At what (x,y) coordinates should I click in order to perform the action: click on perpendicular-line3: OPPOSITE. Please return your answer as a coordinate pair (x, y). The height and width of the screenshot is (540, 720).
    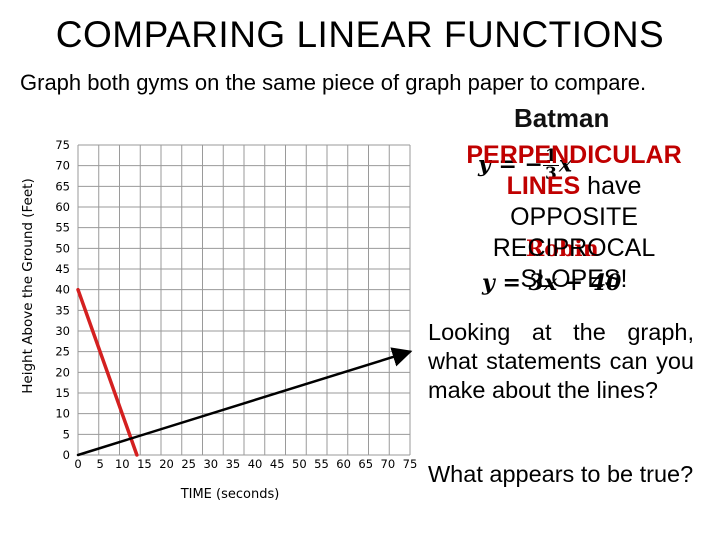
    Looking at the image, I should click on (574, 217).